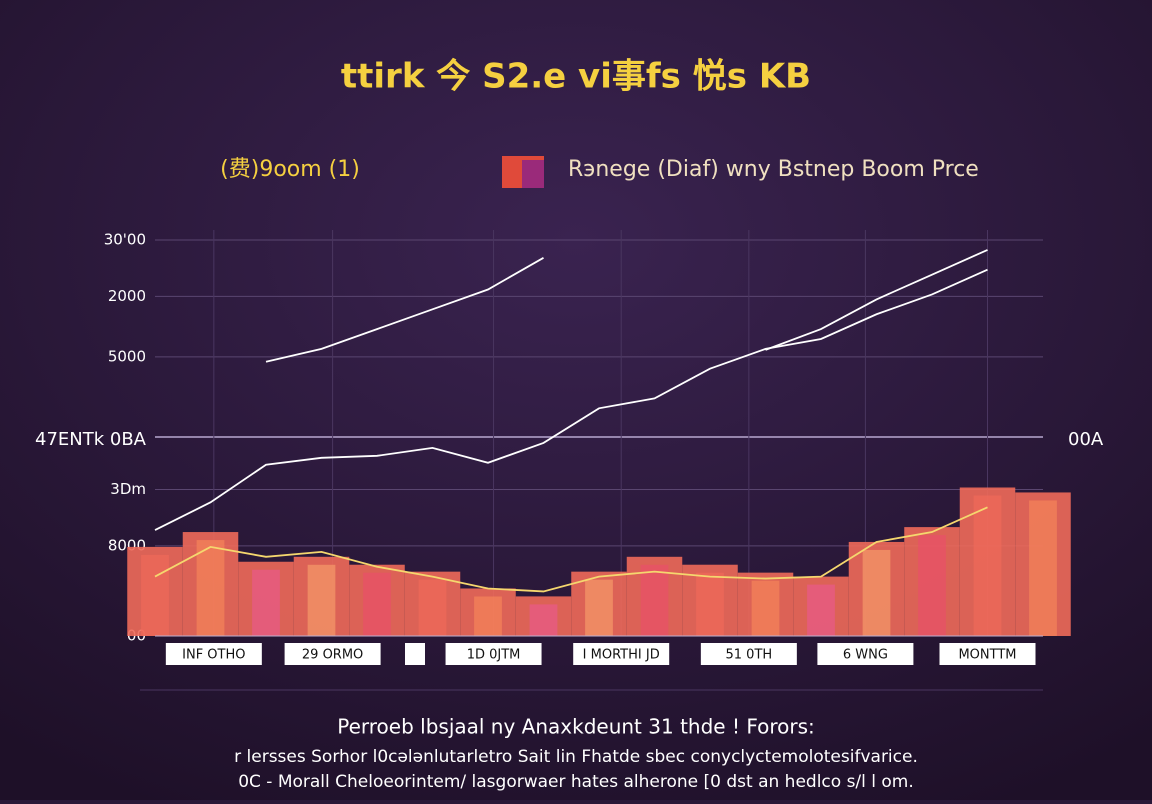  Describe the element at coordinates (1086, 439) in the screenshot. I see `annotation: 00A` at that location.